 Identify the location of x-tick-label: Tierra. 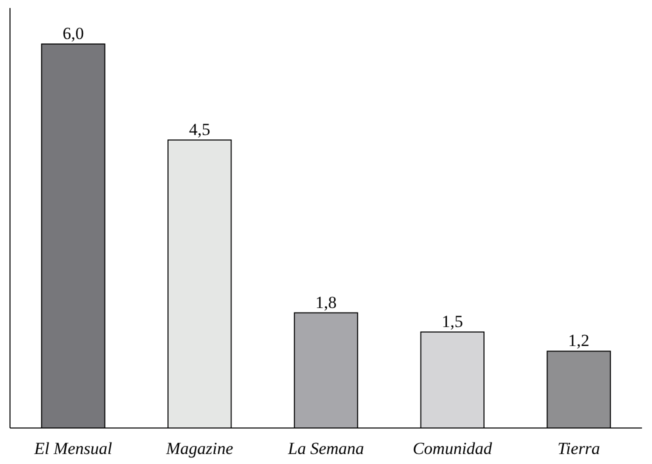
(579, 448).